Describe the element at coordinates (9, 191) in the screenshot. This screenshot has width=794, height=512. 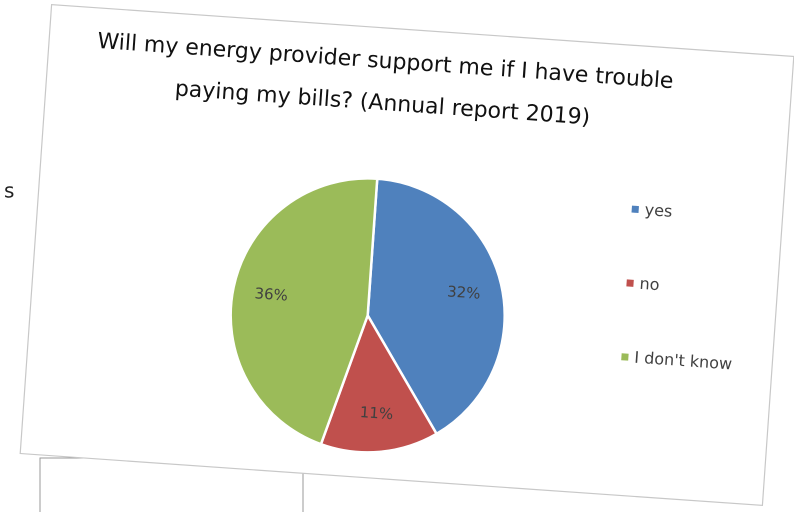
I see `page-fragment: s` at that location.